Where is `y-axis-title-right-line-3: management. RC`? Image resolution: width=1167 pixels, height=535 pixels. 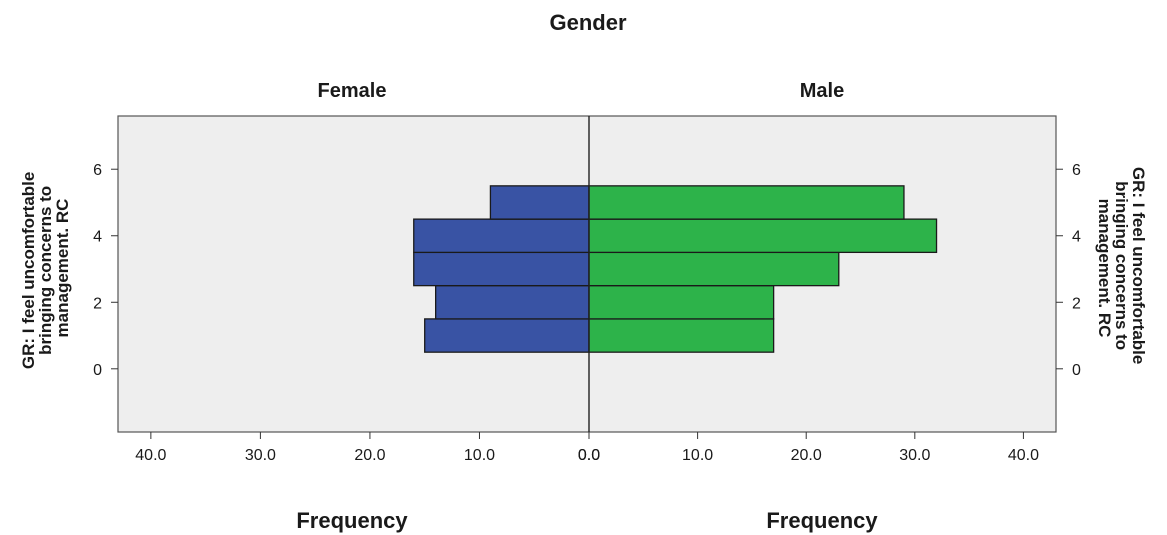
y-axis-title-right-line-3: management. RC is located at coordinates (1104, 268).